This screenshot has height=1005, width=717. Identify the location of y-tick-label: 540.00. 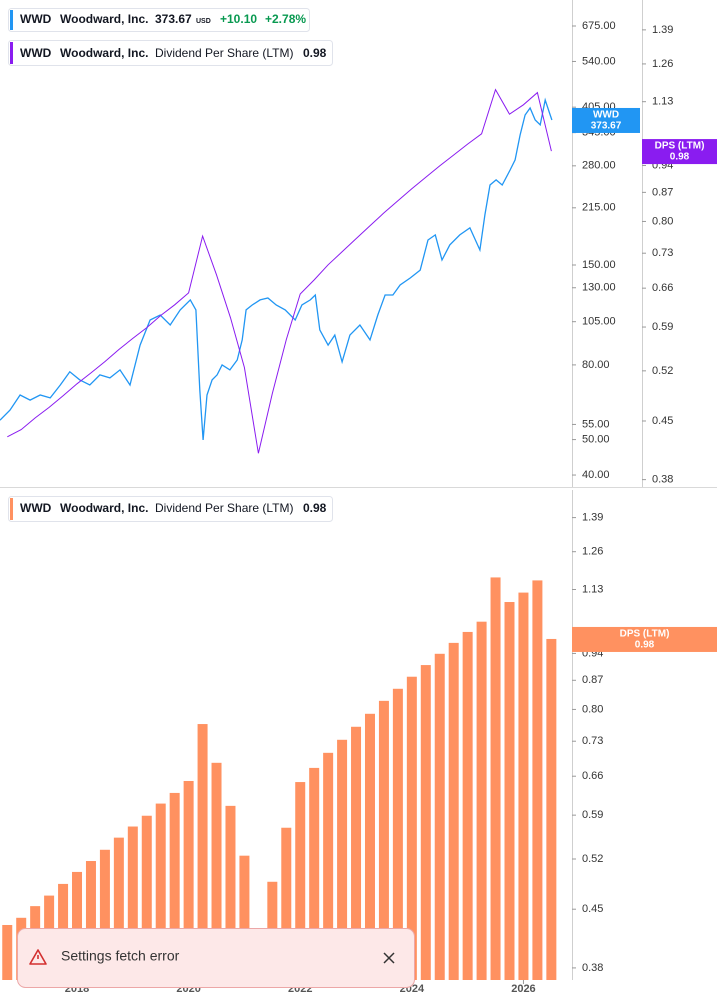
(599, 61).